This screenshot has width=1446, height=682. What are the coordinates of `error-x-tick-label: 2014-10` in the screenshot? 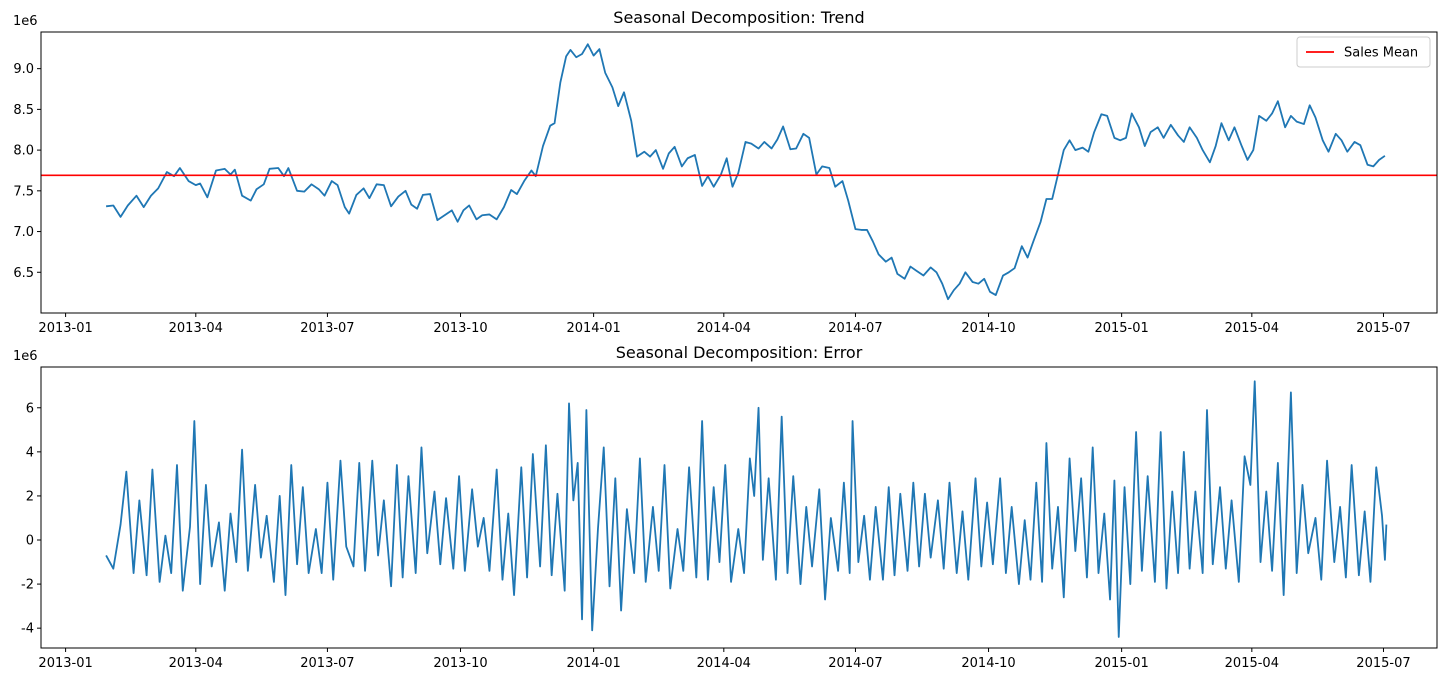 It's located at (988, 663).